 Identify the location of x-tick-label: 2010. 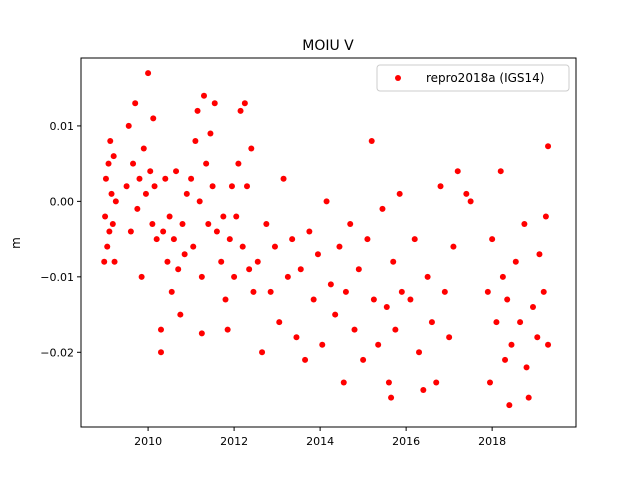
(148, 441).